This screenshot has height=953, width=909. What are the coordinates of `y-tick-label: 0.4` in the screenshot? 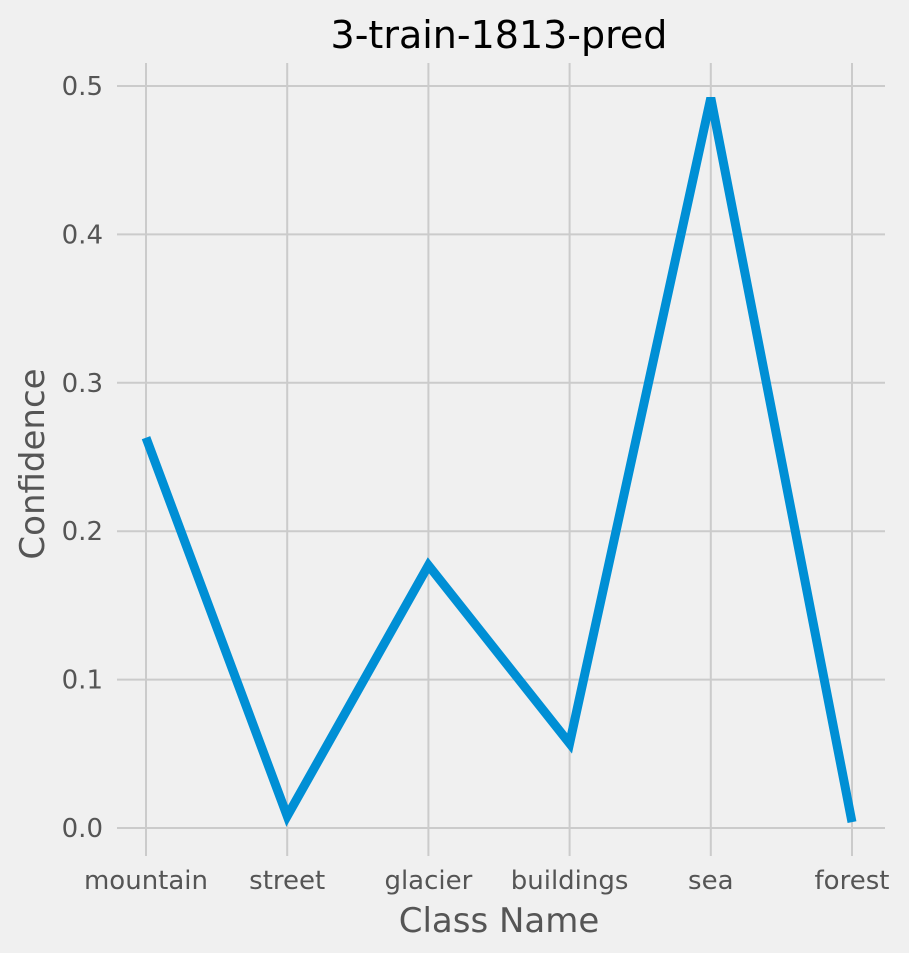 It's located at (82, 235).